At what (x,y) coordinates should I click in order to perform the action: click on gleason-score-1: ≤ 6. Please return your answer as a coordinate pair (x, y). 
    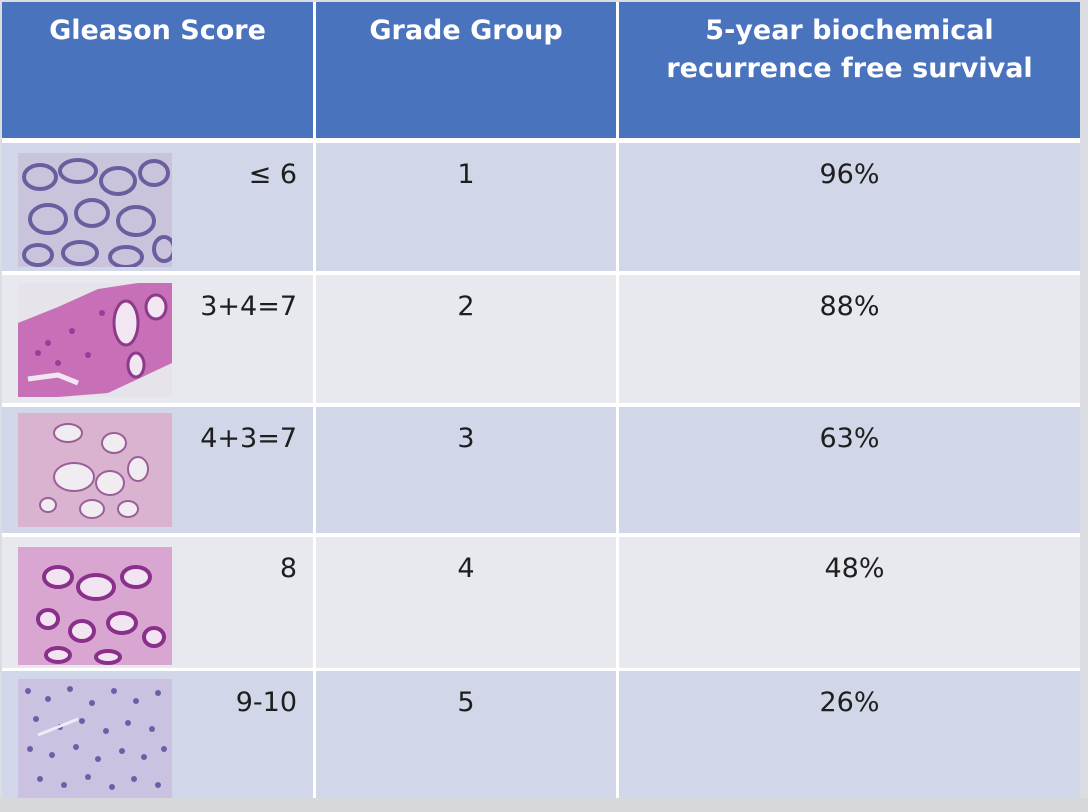
    Looking at the image, I should click on (272, 174).